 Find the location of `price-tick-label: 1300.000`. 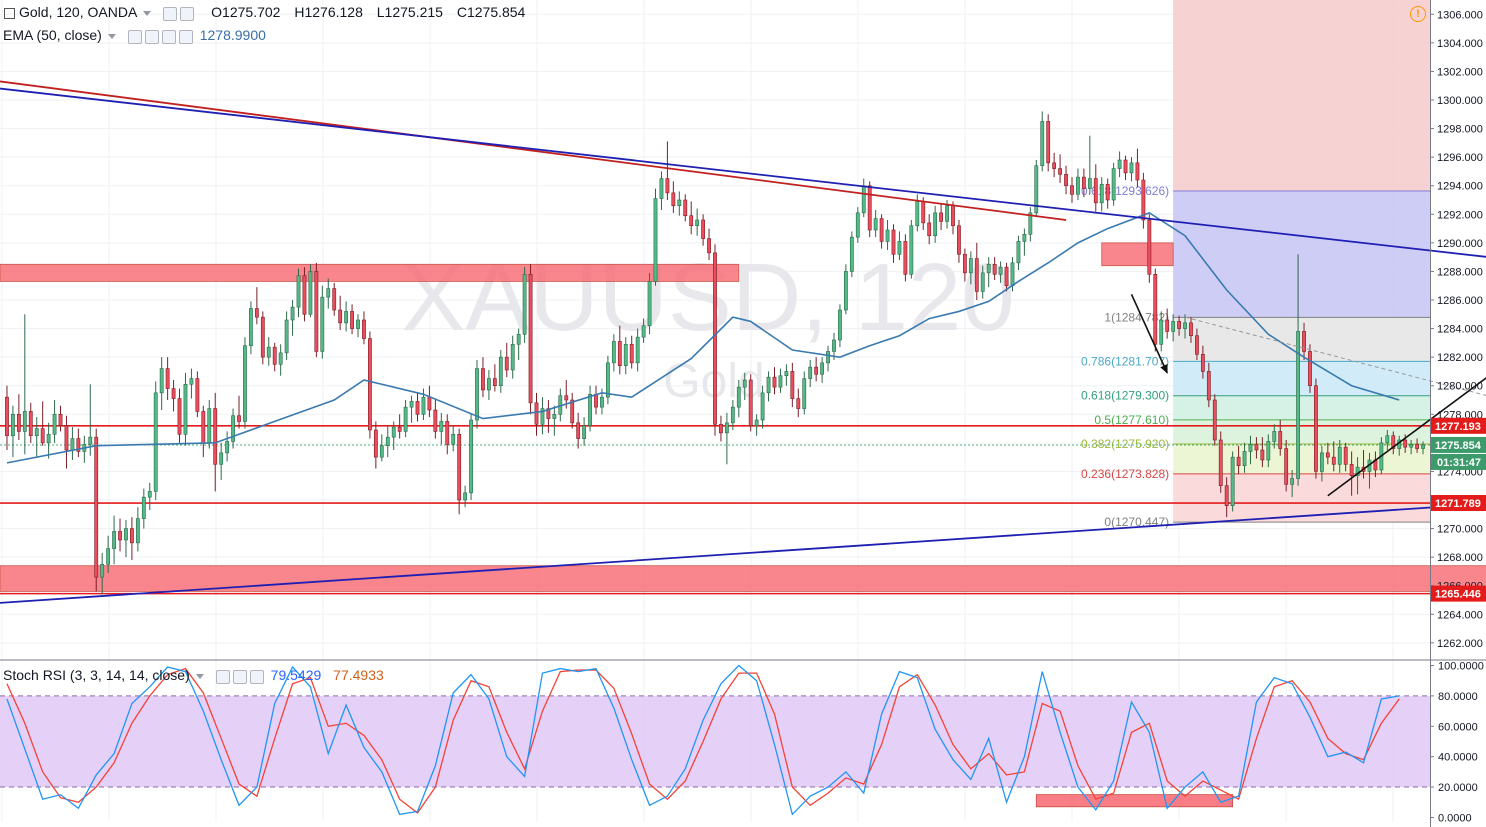

price-tick-label: 1300.000 is located at coordinates (1460, 101).